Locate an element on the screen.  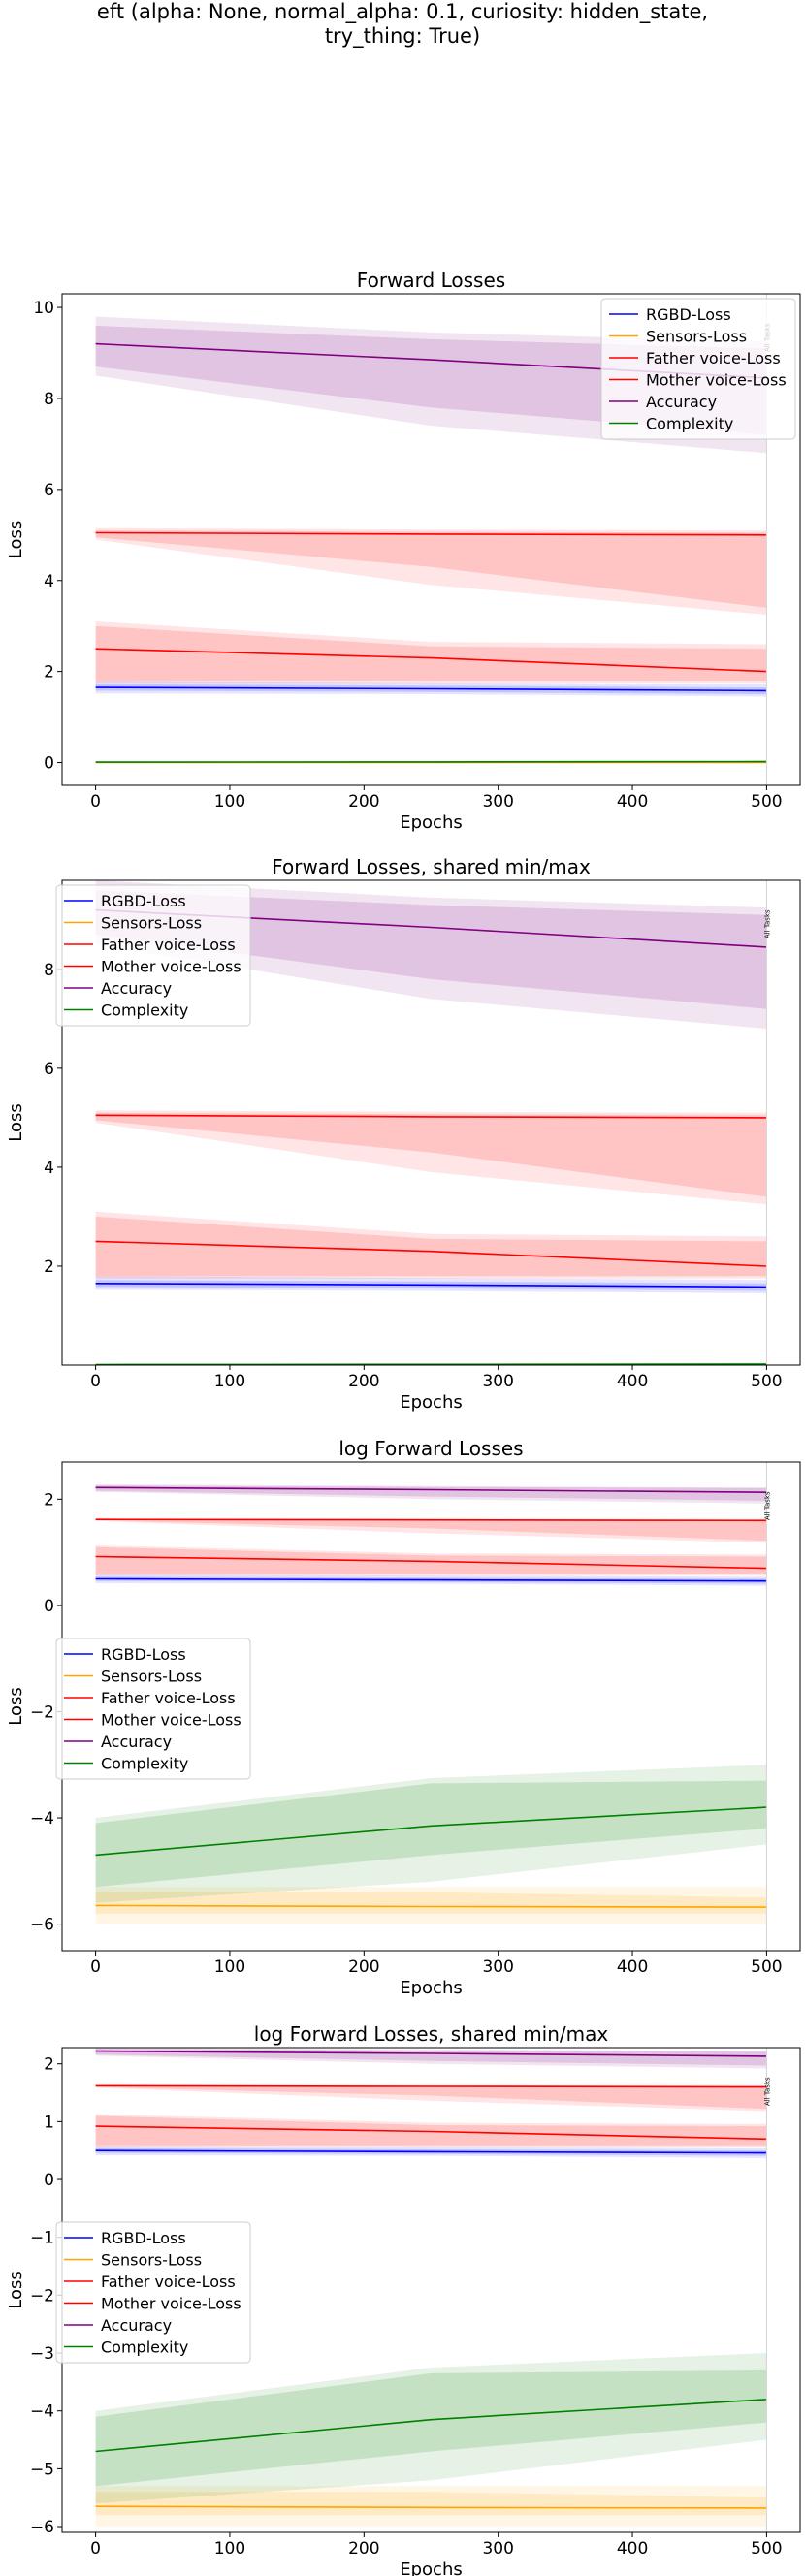
y-tick-label: −3 is located at coordinates (42, 2354).